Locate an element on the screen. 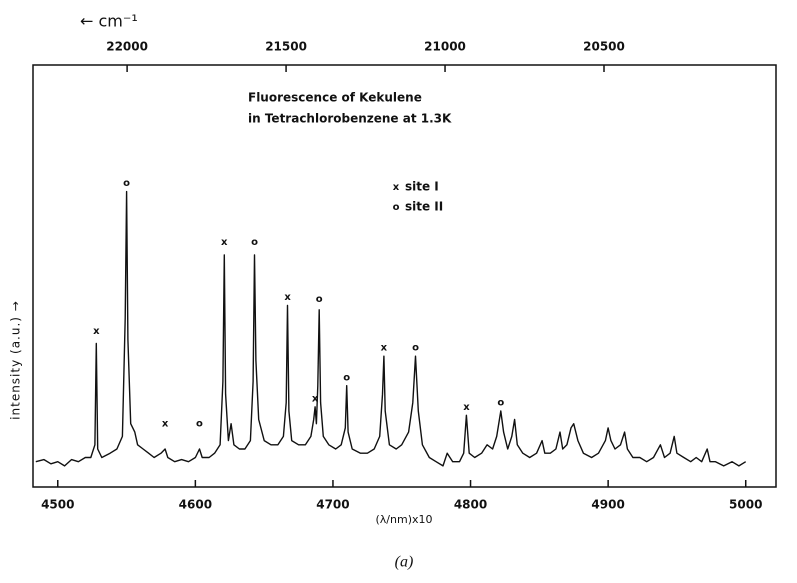 The image size is (797, 583). x-tick-label: 4800 is located at coordinates (470, 505).